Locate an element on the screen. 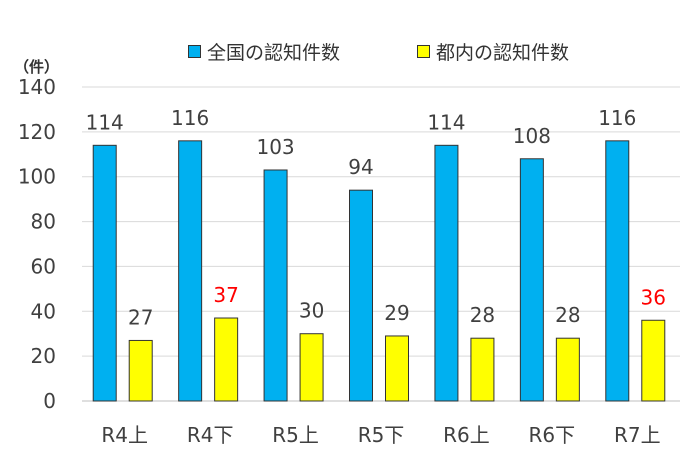 The height and width of the screenshot is (465, 700). legend-swatch-tokyo is located at coordinates (423, 51).